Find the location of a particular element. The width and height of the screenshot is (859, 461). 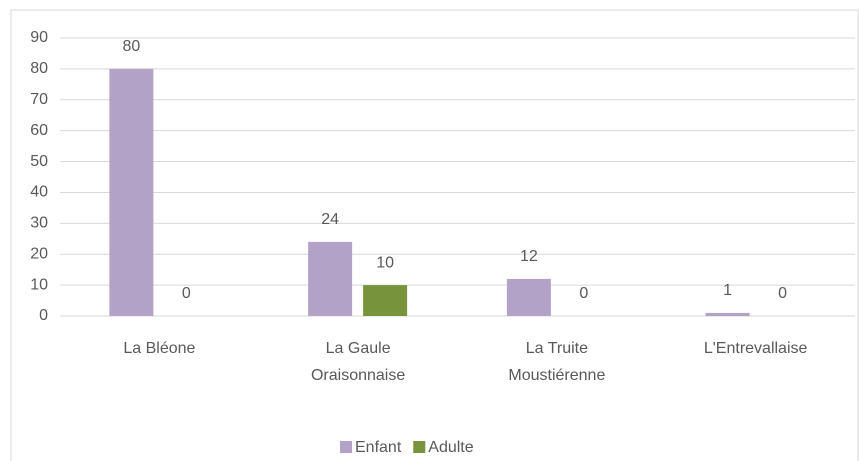

y-tick-label: 80 is located at coordinates (39, 68).